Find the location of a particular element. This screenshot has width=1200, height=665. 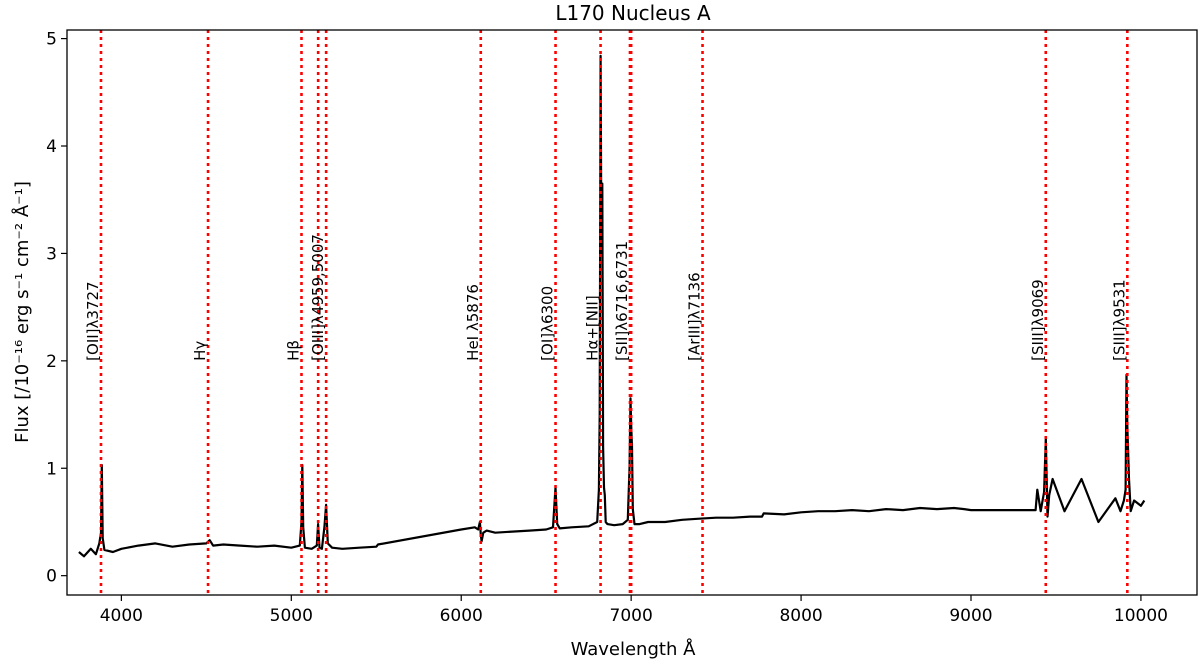

emission-line-label: [ArIII]λ7136 is located at coordinates (695, 316).